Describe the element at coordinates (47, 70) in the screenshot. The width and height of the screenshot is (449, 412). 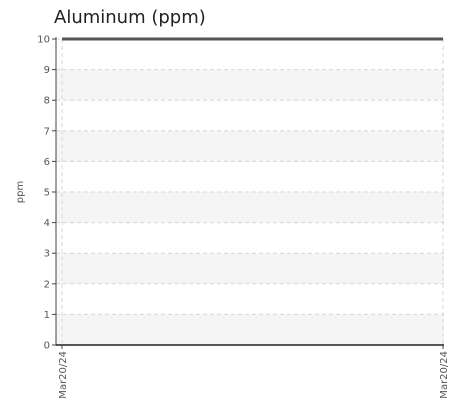
I see `y-tick-label: 9` at that location.